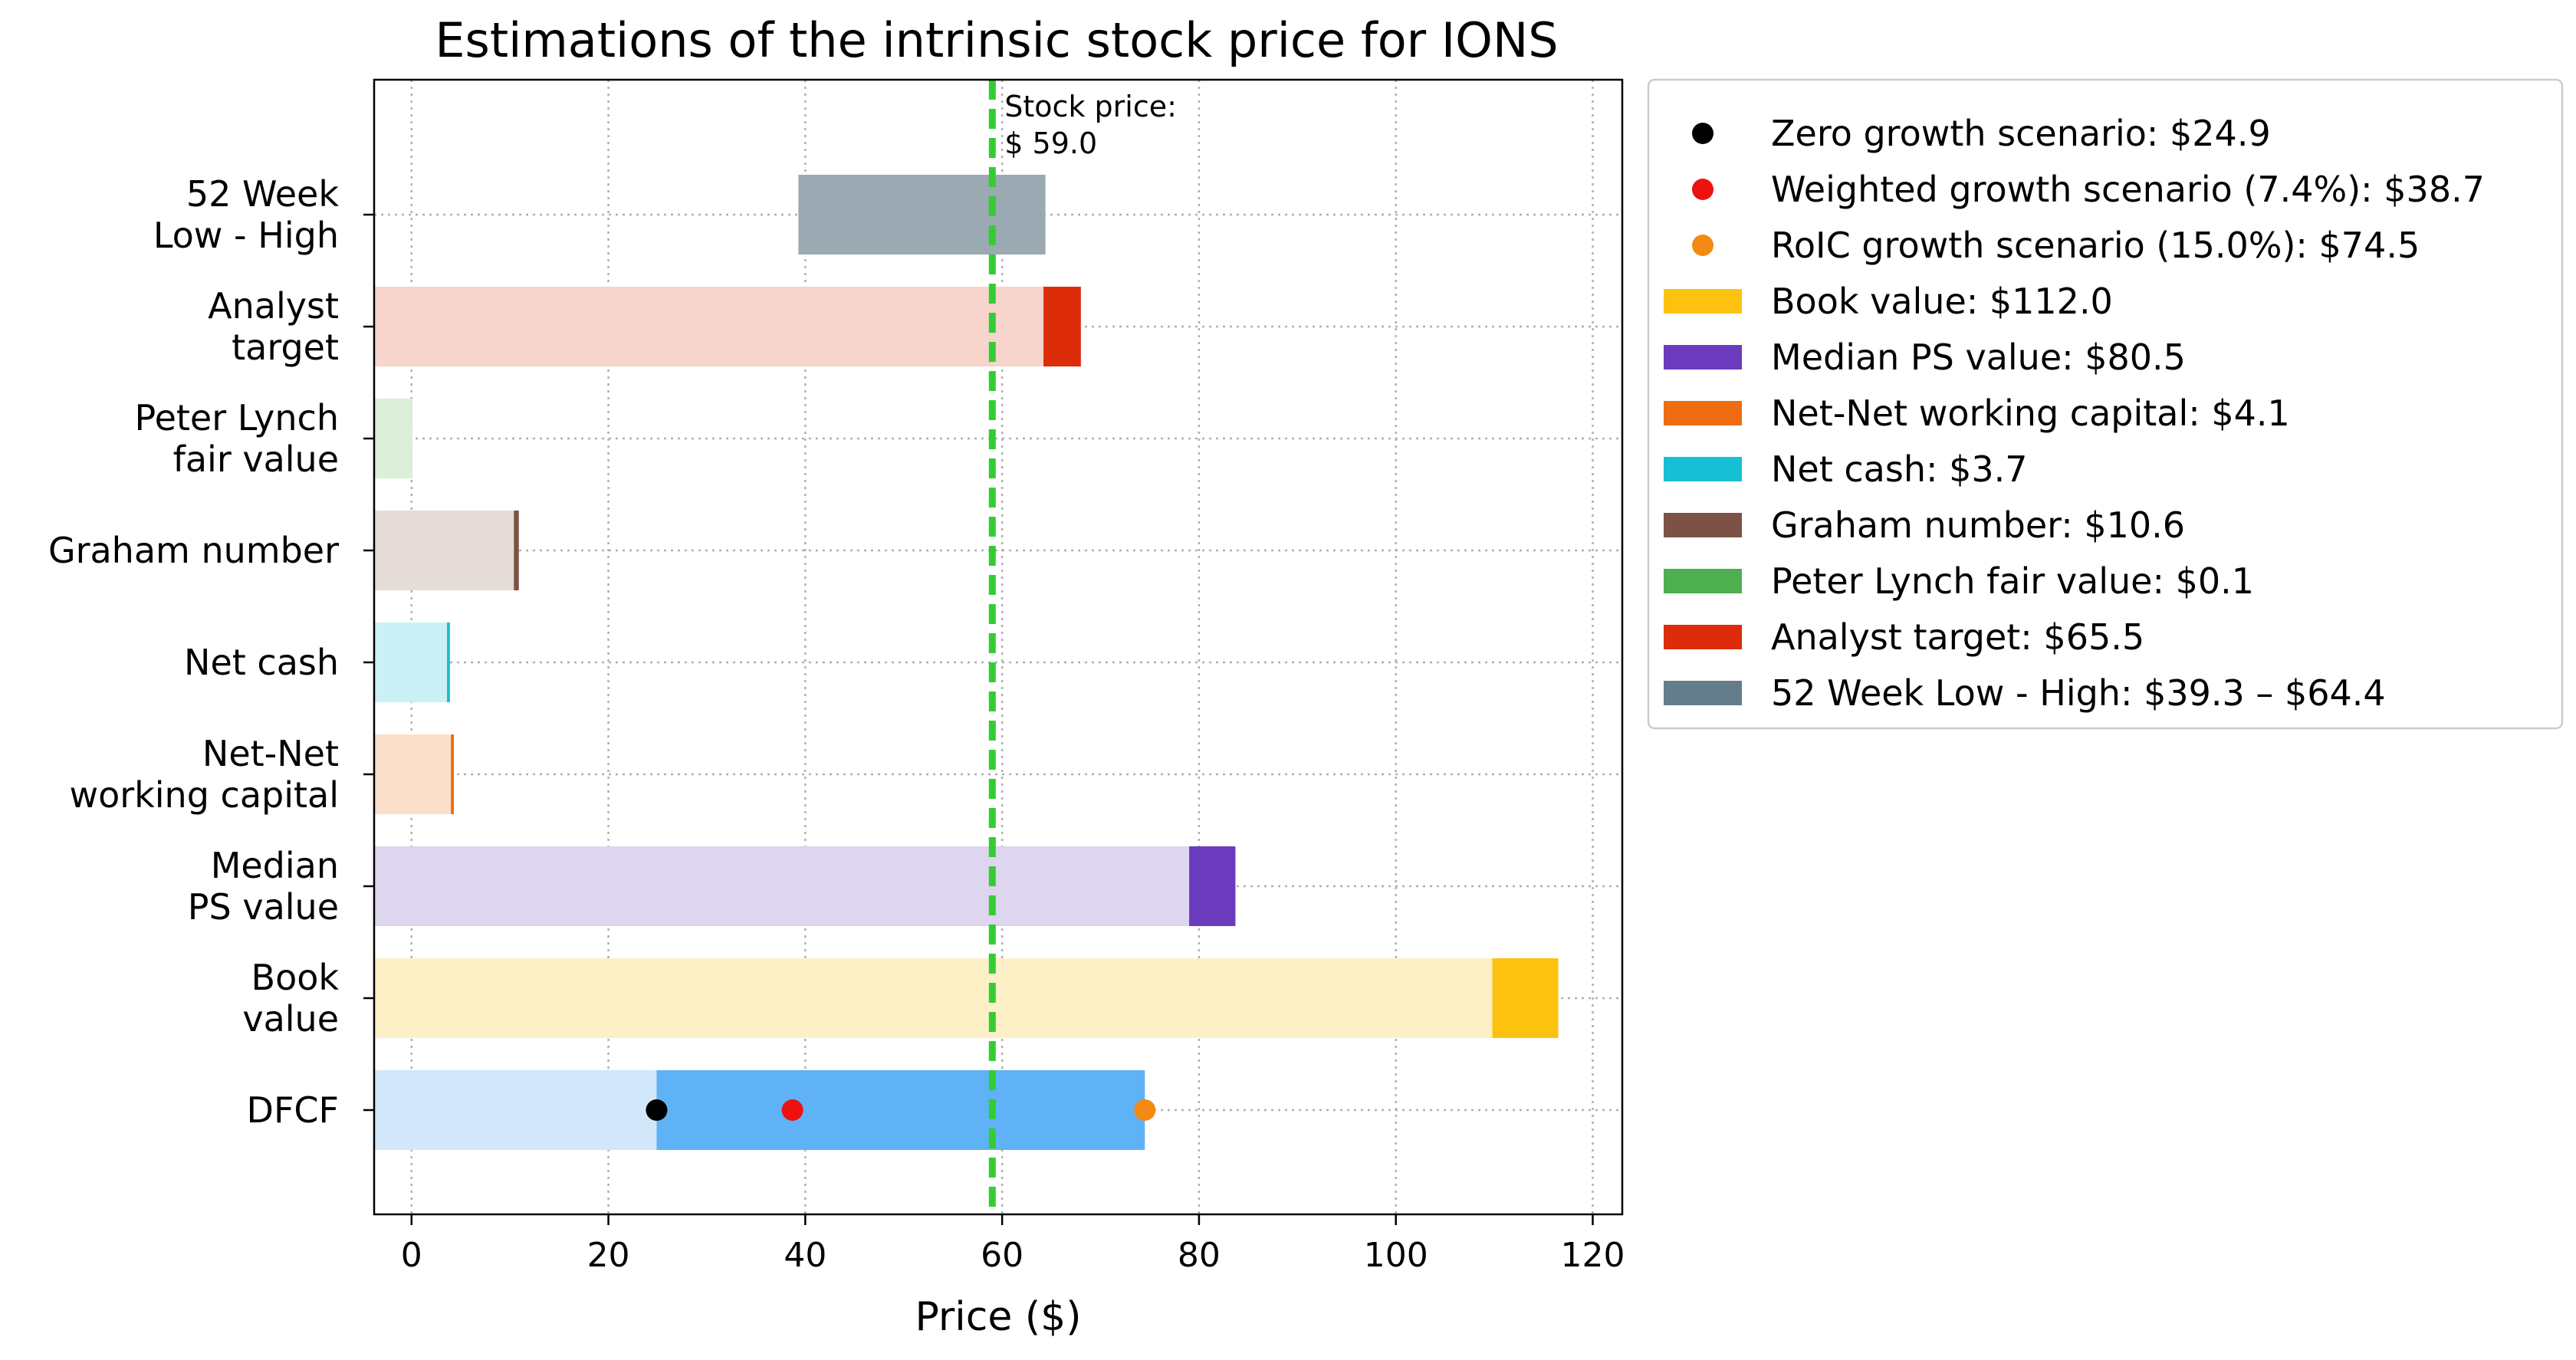  Describe the element at coordinates (261, 662) in the screenshot. I see `y-tick-label: Net cash` at that location.